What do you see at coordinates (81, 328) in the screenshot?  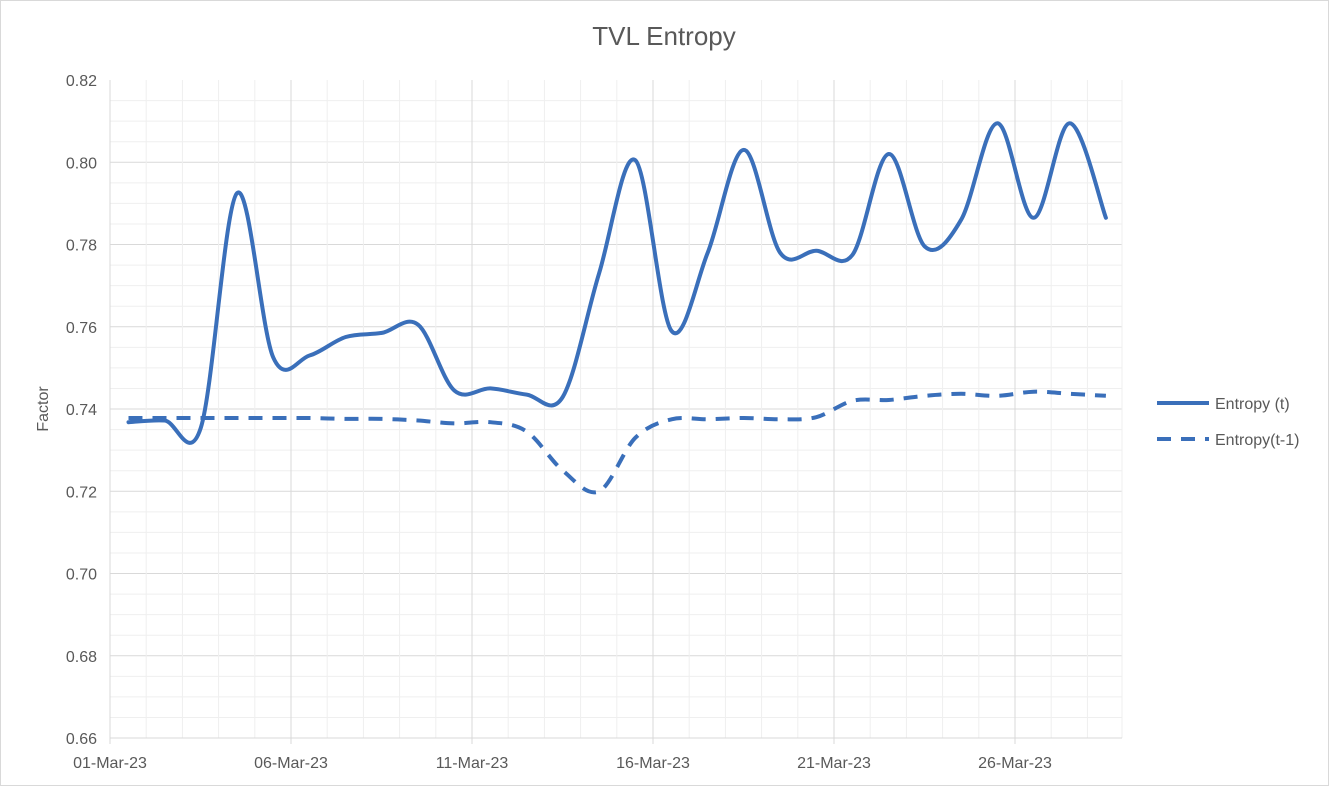 I see `y-tick-label: 0.76` at bounding box center [81, 328].